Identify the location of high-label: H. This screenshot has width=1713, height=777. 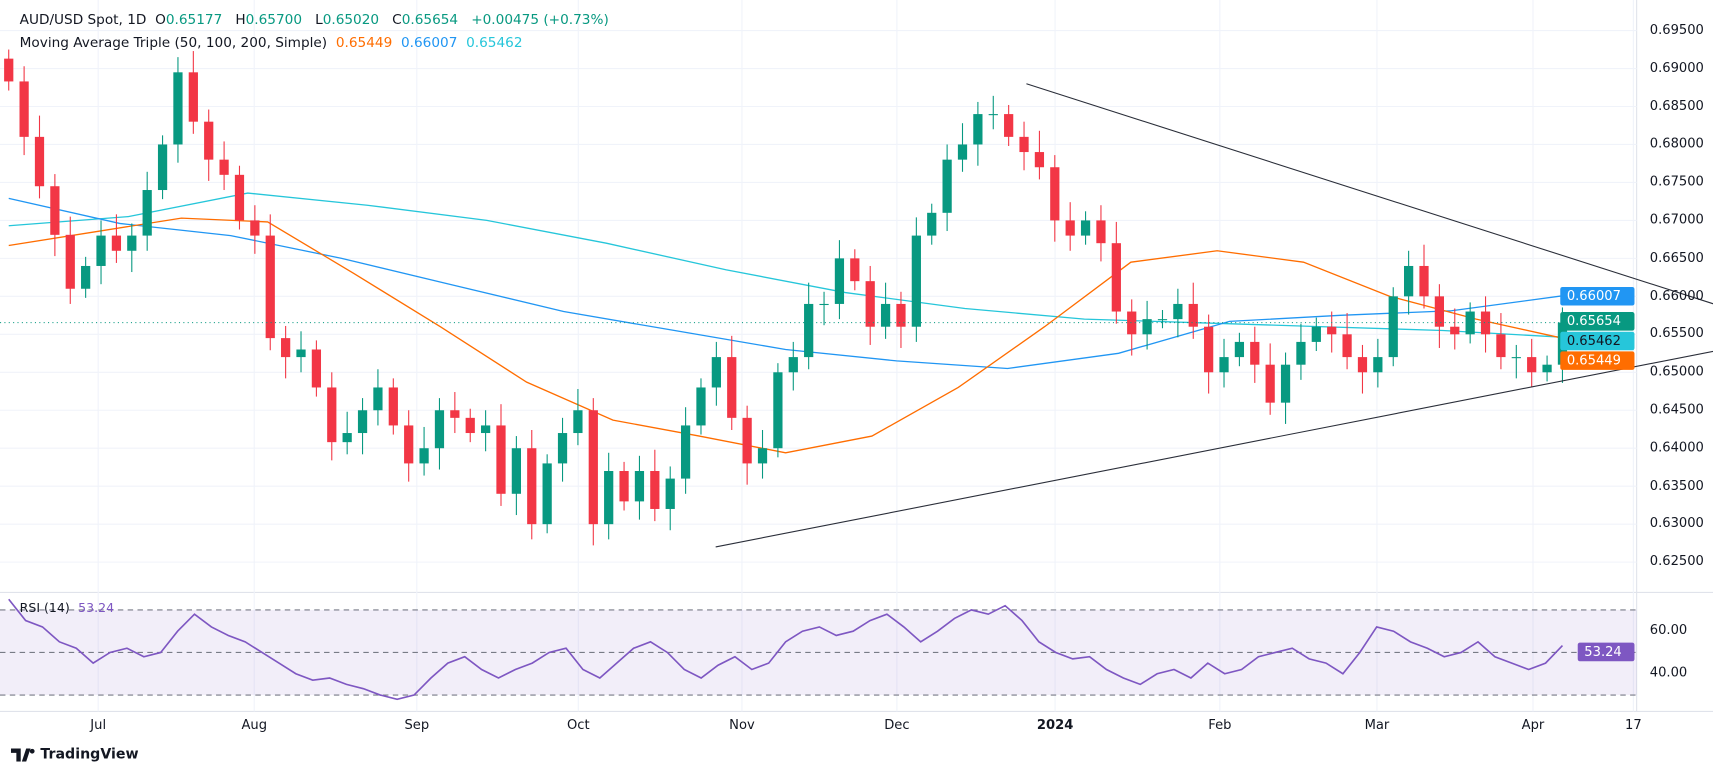
(240, 19).